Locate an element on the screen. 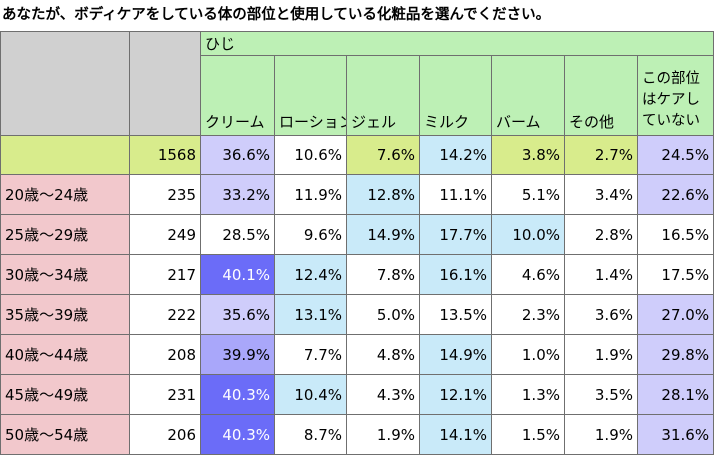  sample-size-cell: 208 is located at coordinates (165, 354).